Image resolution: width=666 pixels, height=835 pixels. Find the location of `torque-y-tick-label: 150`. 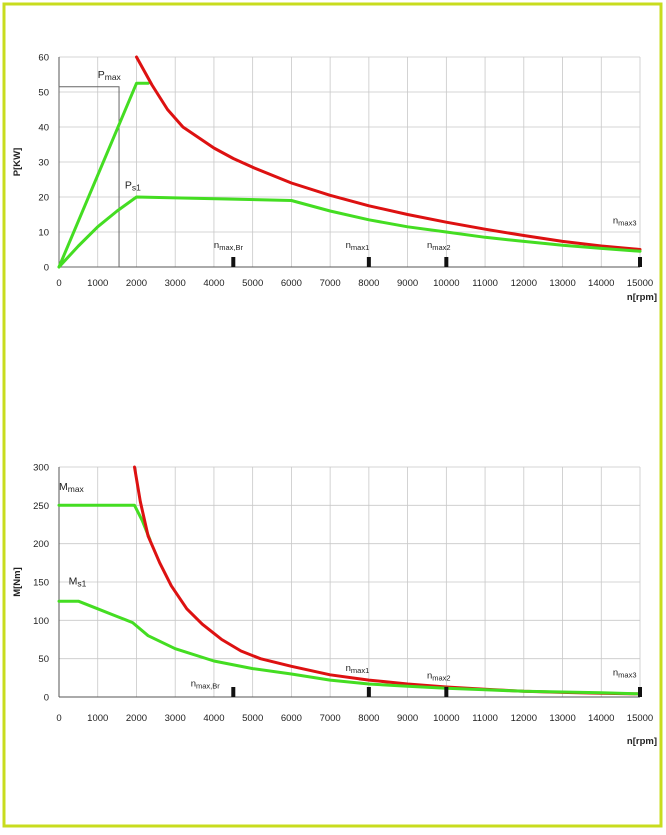

torque-y-tick-label: 150 is located at coordinates (41, 583).